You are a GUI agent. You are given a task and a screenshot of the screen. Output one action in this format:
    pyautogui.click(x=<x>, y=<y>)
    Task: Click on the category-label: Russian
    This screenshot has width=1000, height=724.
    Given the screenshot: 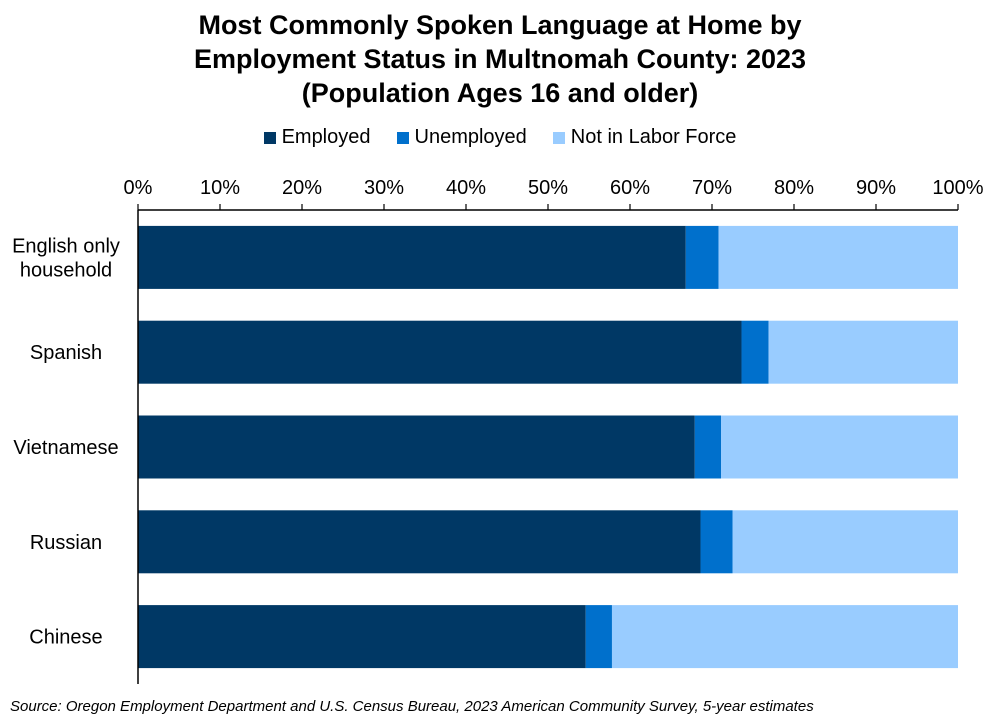 What is the action you would take?
    pyautogui.click(x=66, y=543)
    